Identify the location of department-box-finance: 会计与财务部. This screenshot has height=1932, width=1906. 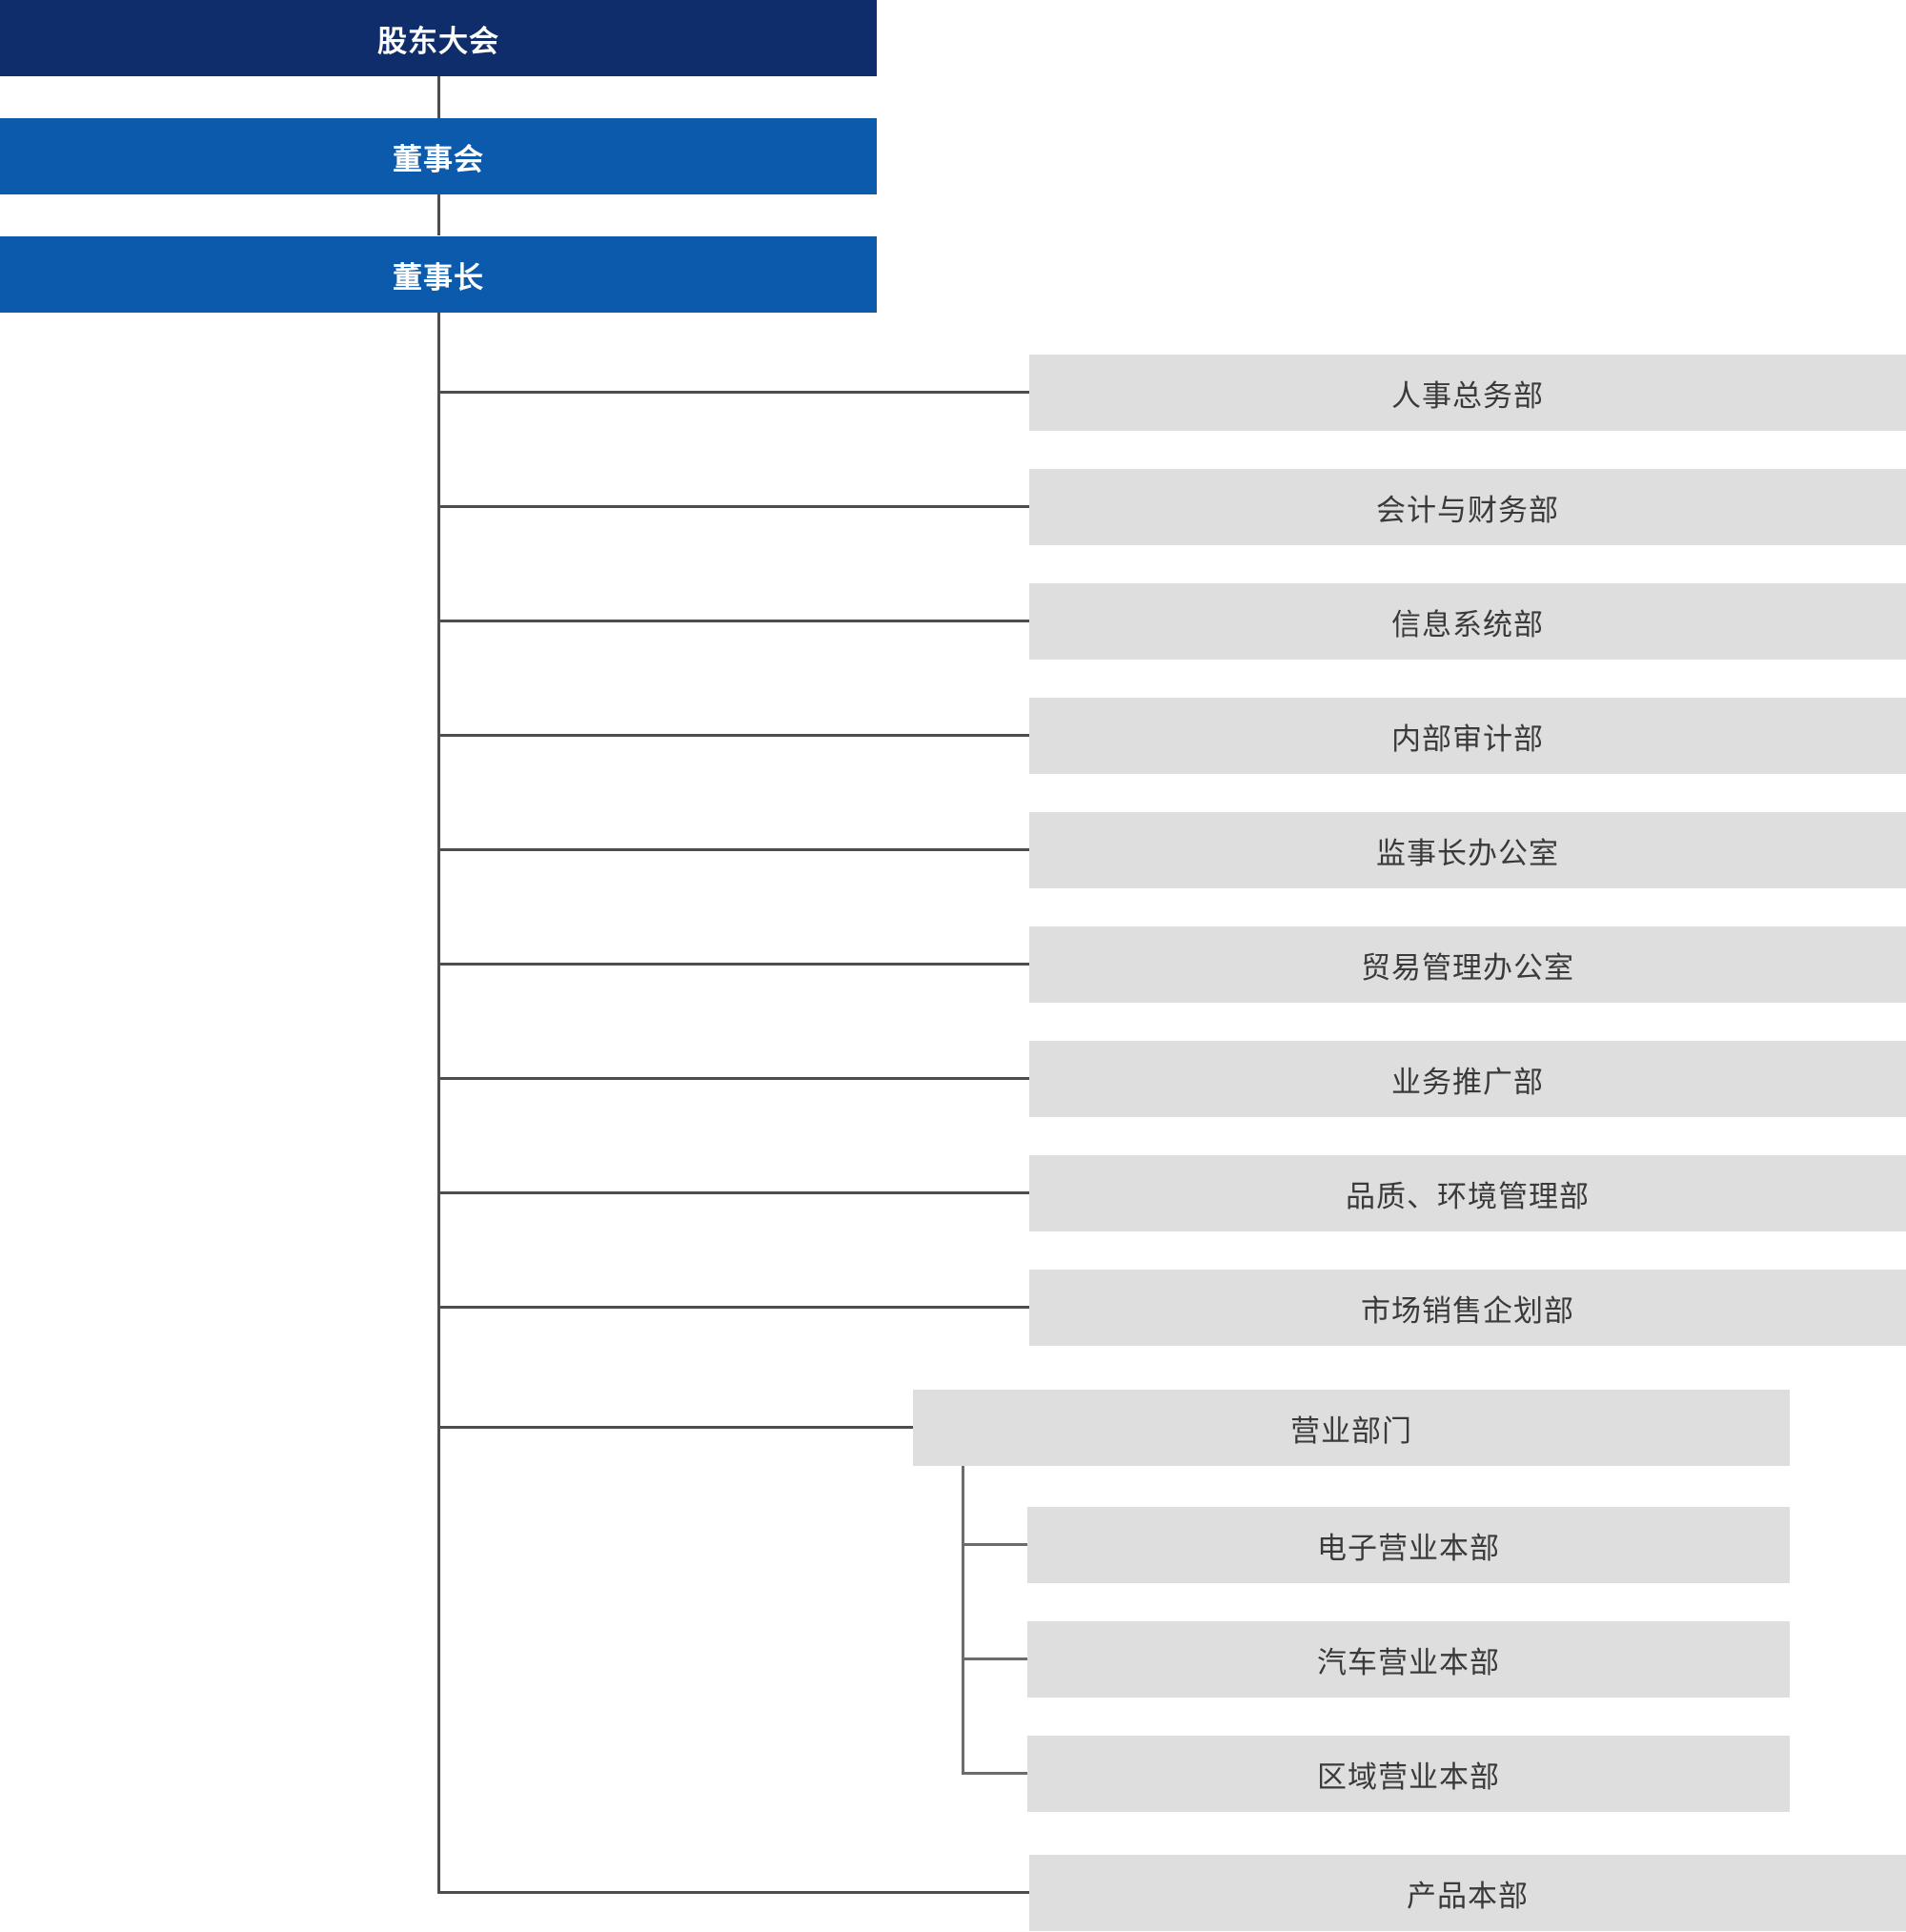
(1467, 507).